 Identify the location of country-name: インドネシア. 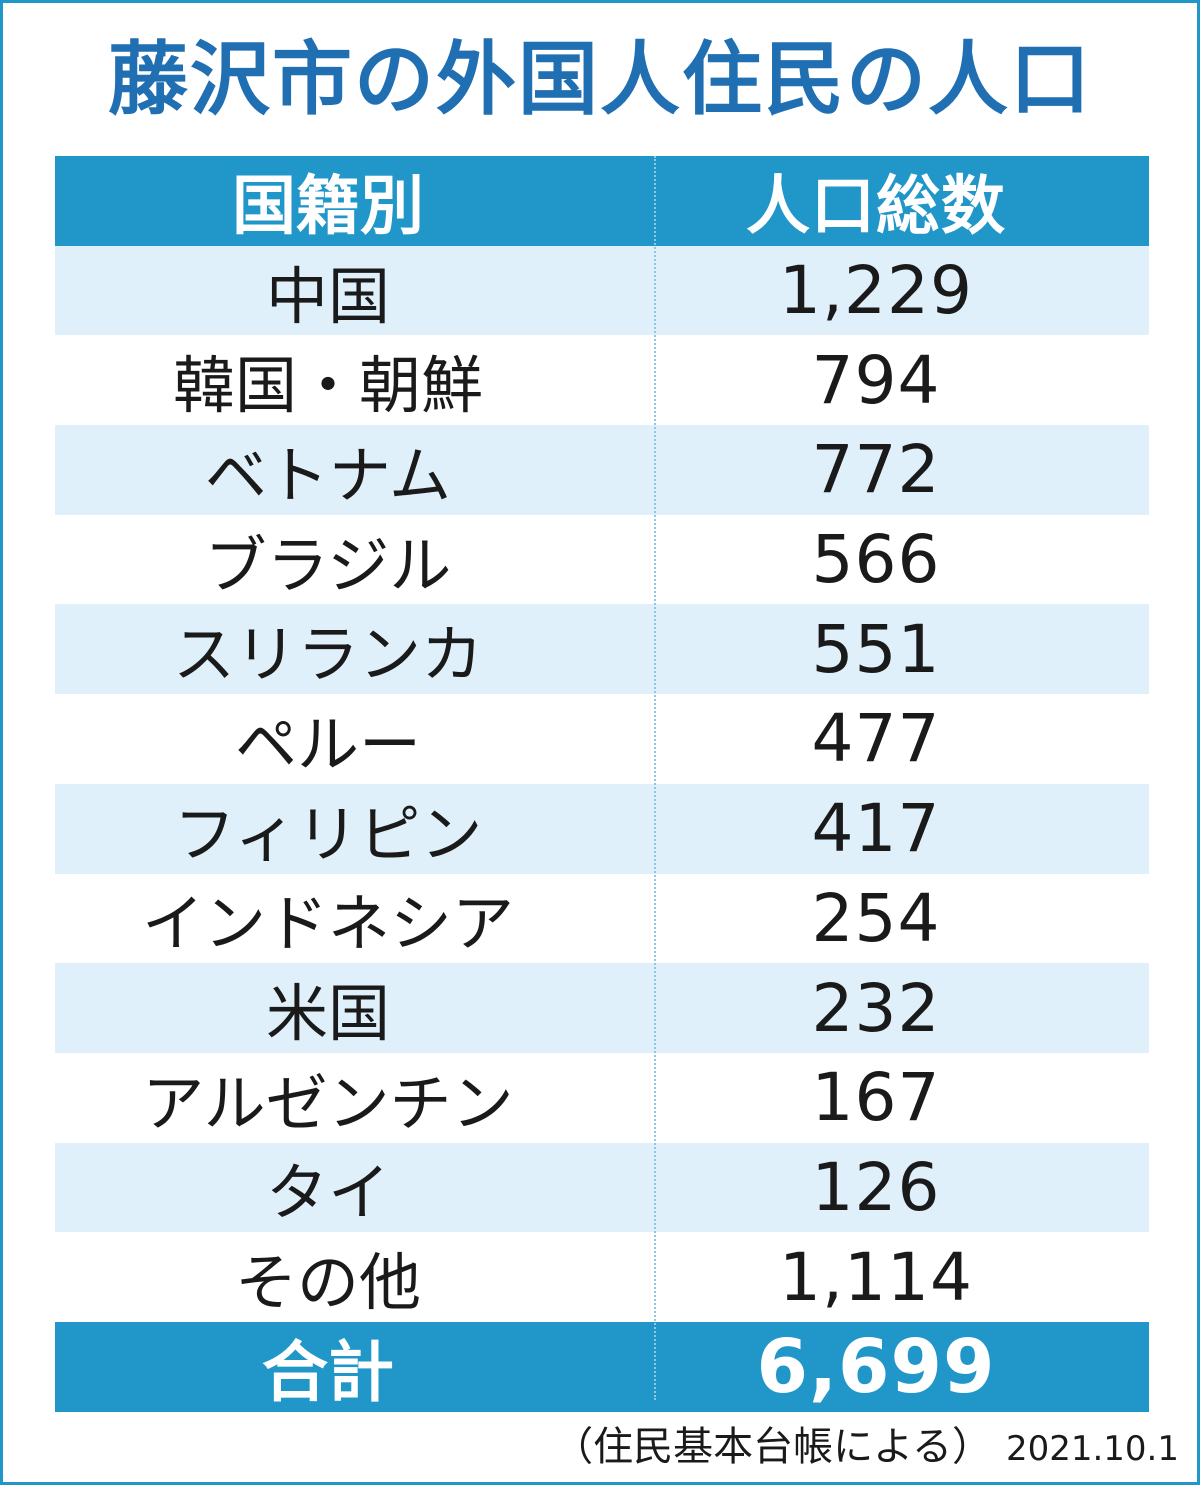
(327, 924).